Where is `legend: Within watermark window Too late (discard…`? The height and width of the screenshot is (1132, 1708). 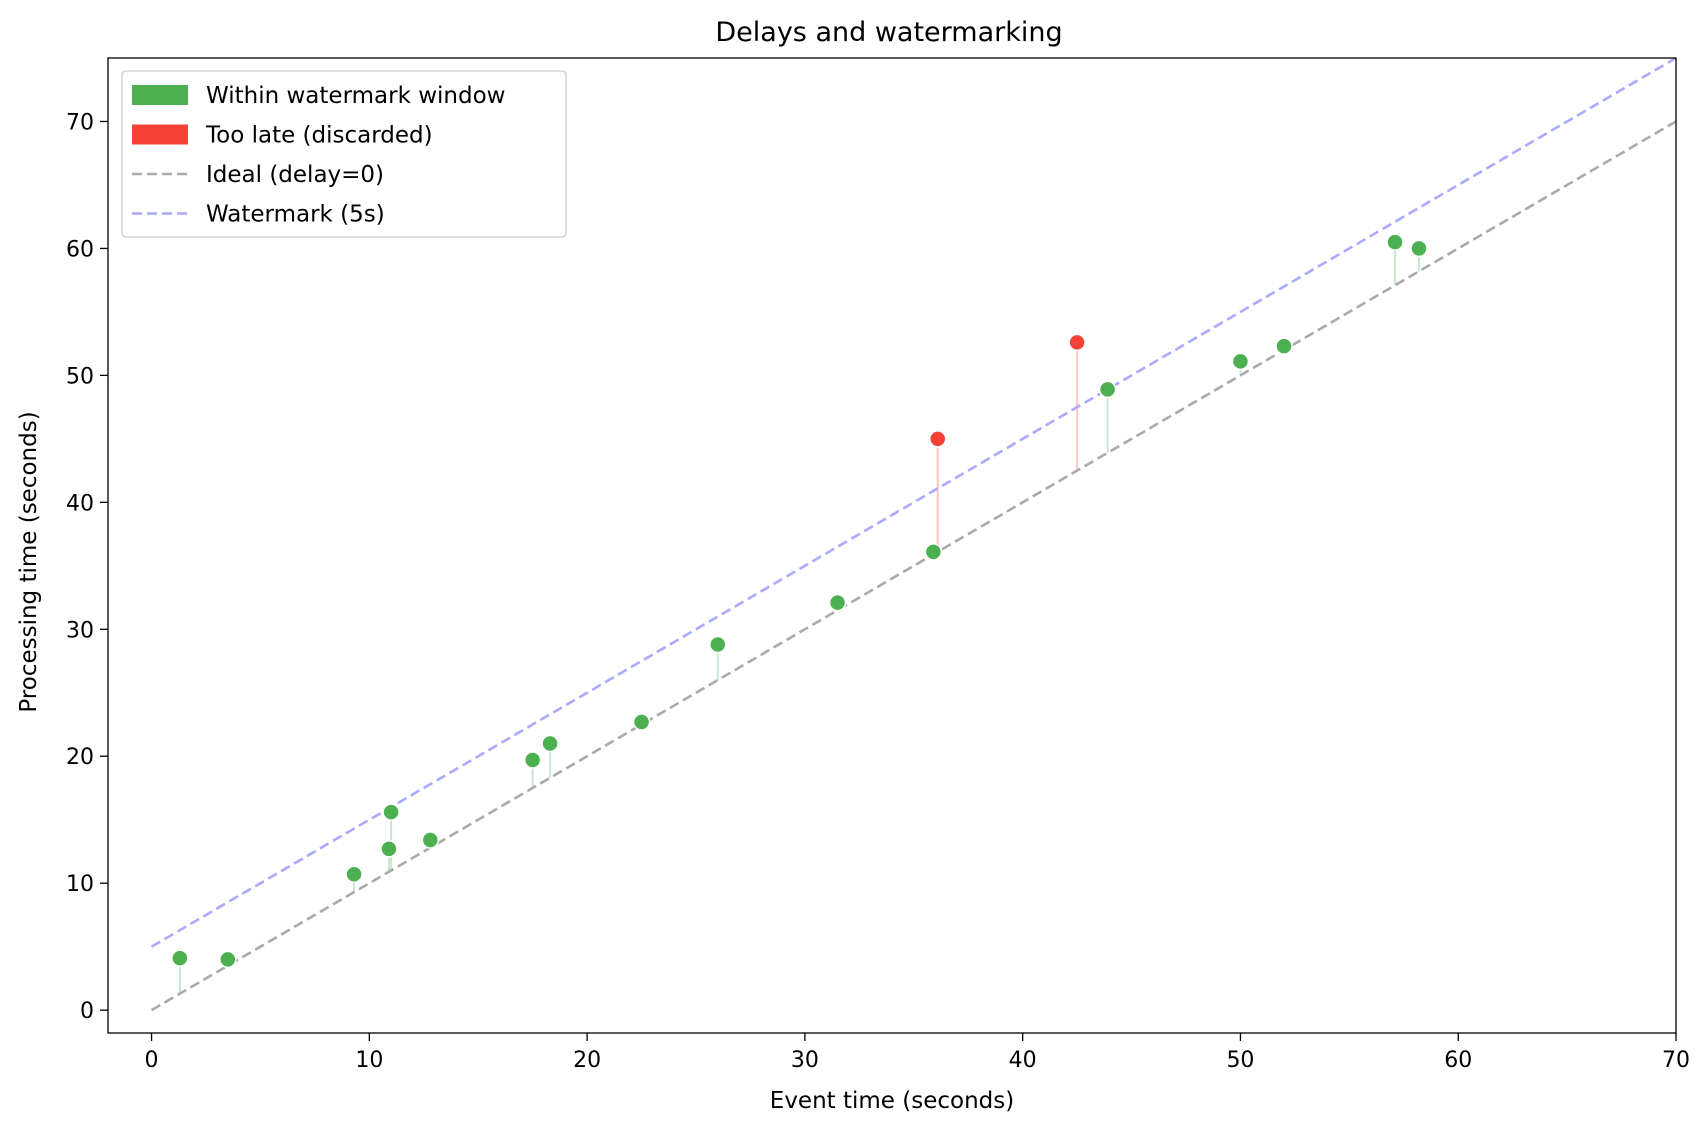
legend: Within watermark window Too late (discard… is located at coordinates (344, 154).